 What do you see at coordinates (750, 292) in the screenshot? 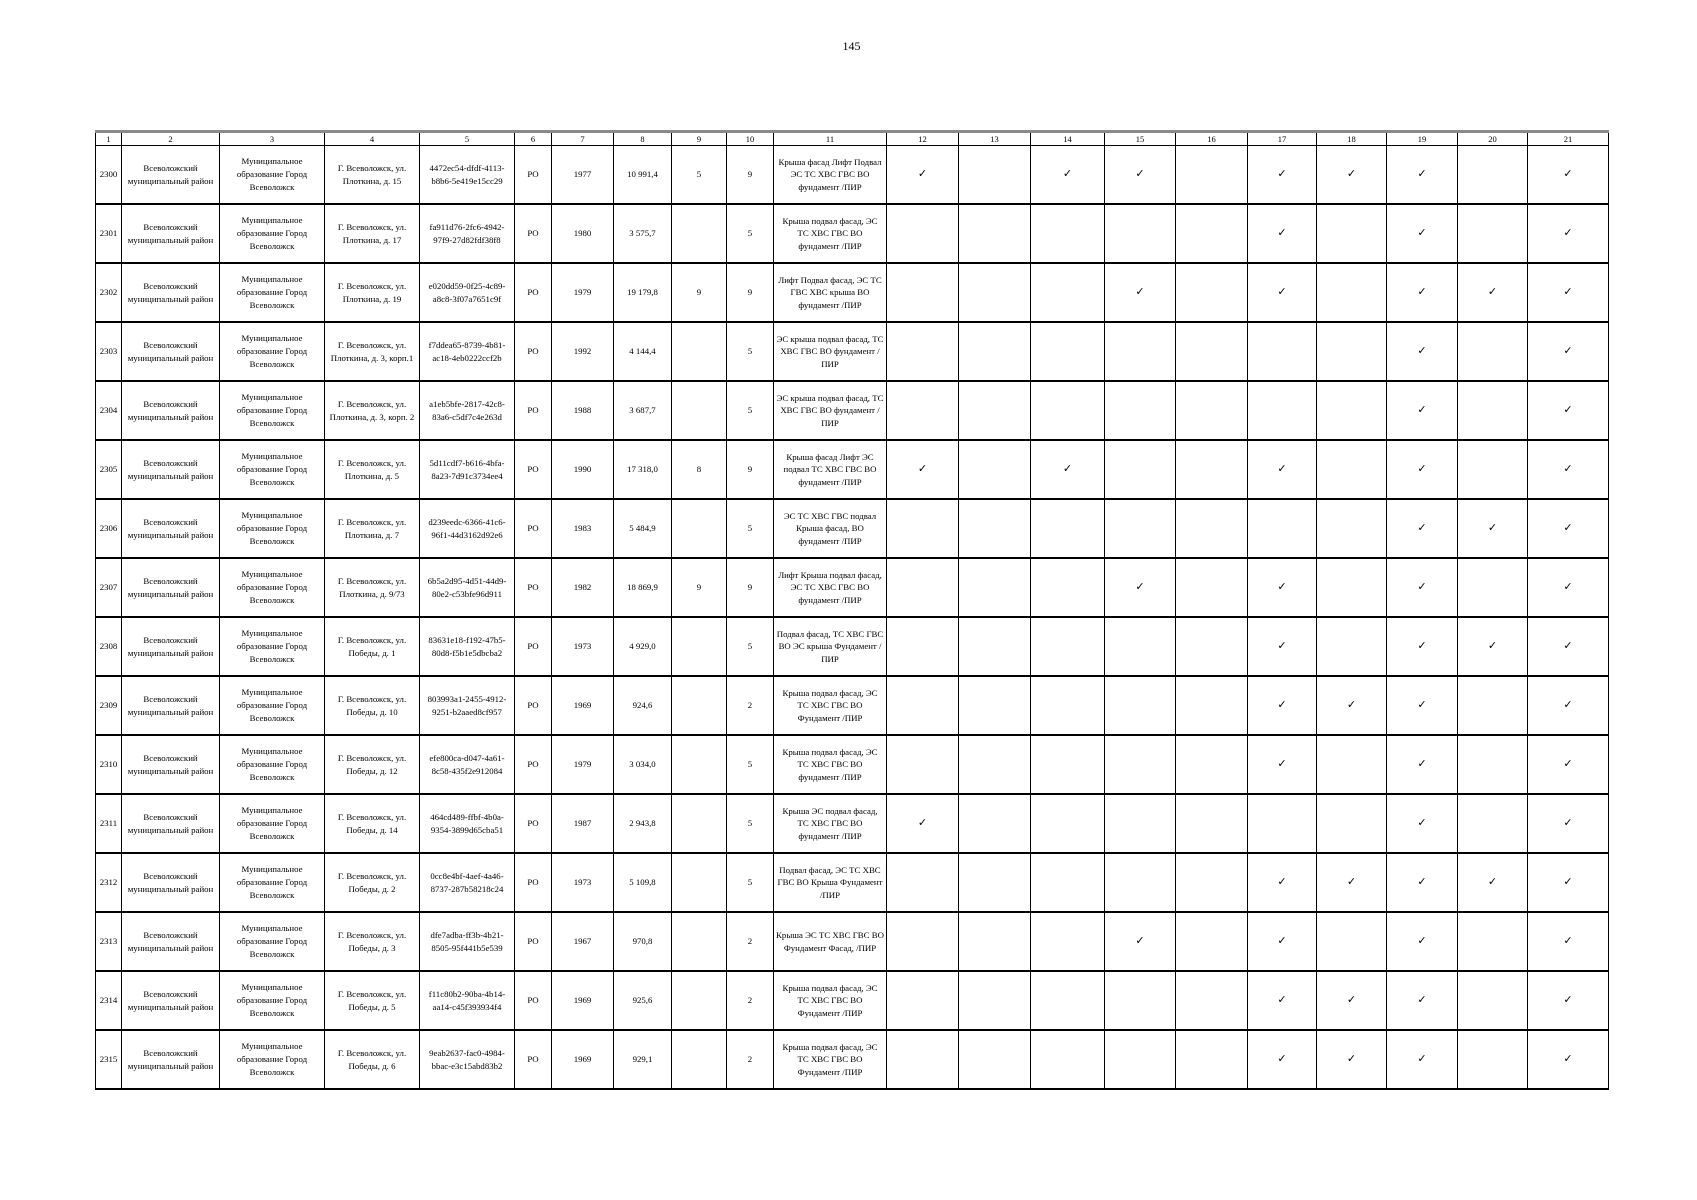
I see `col10-cell: 9` at bounding box center [750, 292].